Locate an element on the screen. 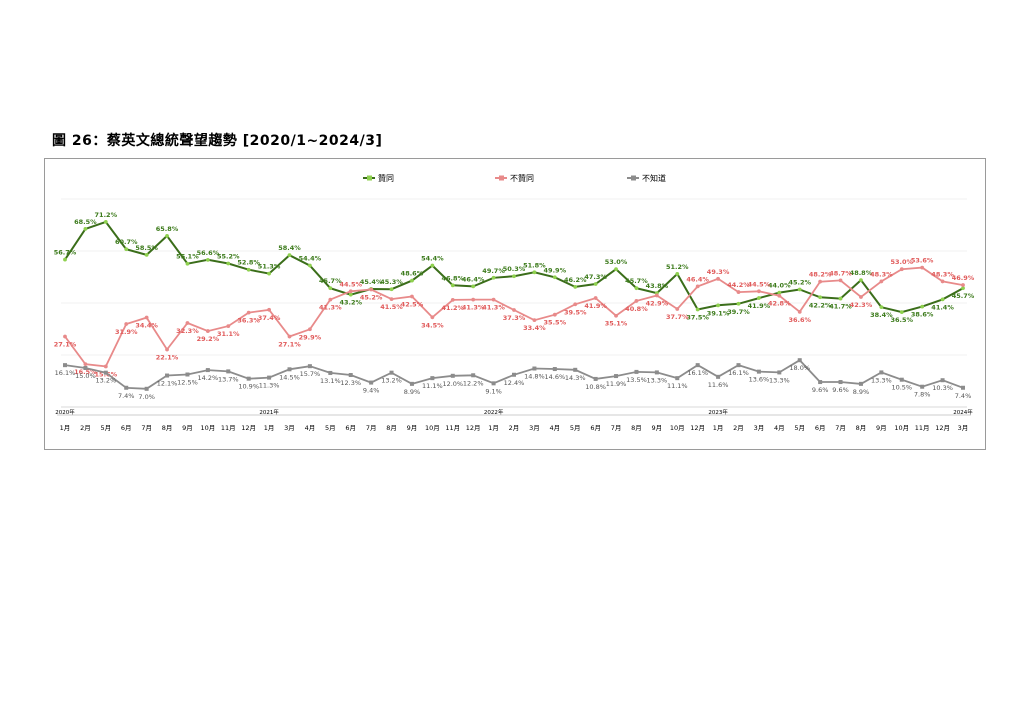  x-tick-label: 4月 is located at coordinates (310, 428).